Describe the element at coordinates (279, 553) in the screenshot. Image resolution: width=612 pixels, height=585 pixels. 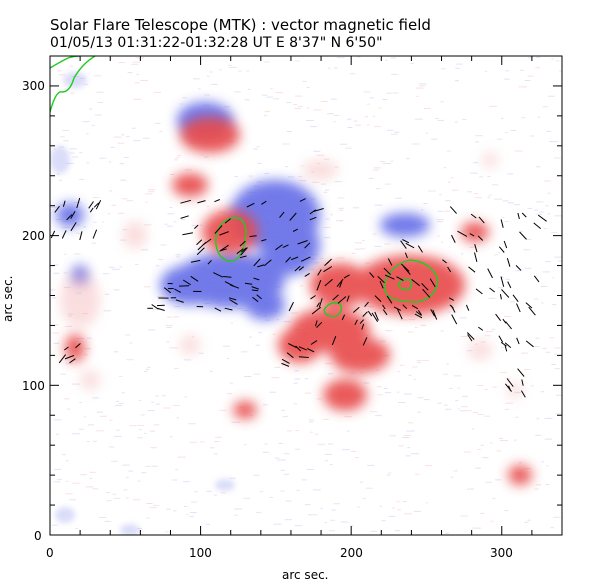
I see `x-tick-labels: 0 100 200 300` at that location.